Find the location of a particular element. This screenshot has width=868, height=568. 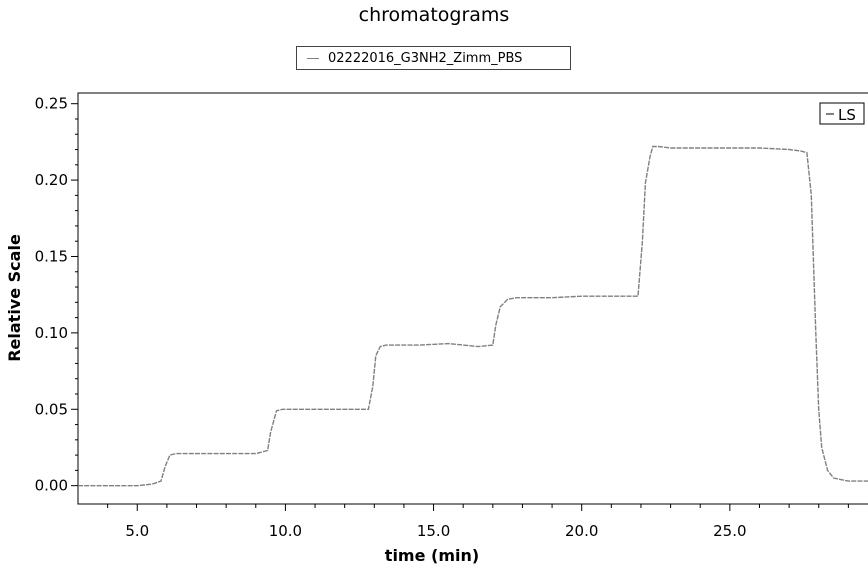

y-tick-label: 0.25 is located at coordinates (51, 104).